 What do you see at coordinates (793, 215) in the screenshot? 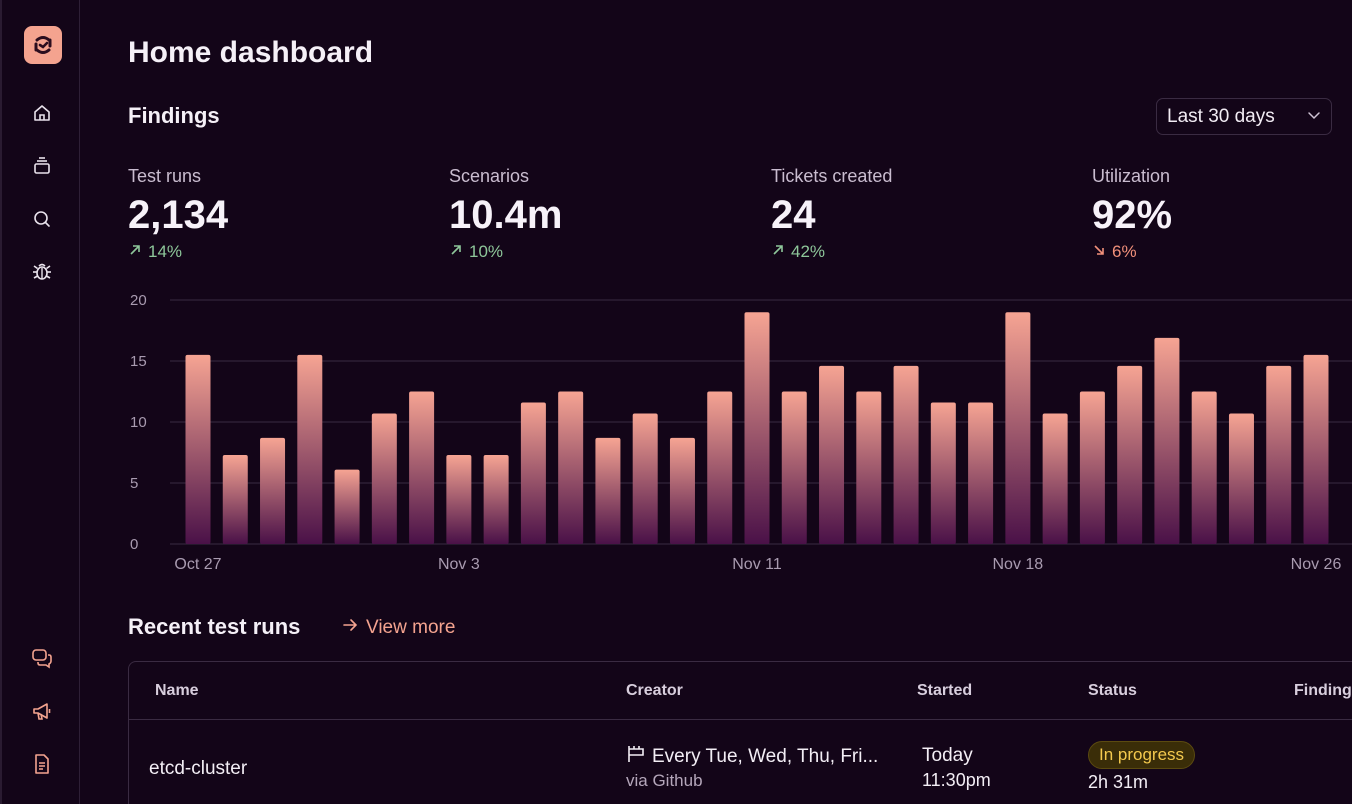
I see `stat-value: 24` at bounding box center [793, 215].